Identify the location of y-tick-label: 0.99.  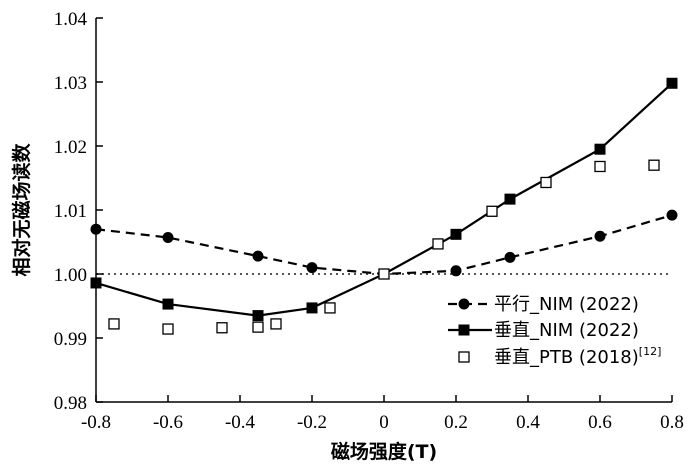
(70, 339).